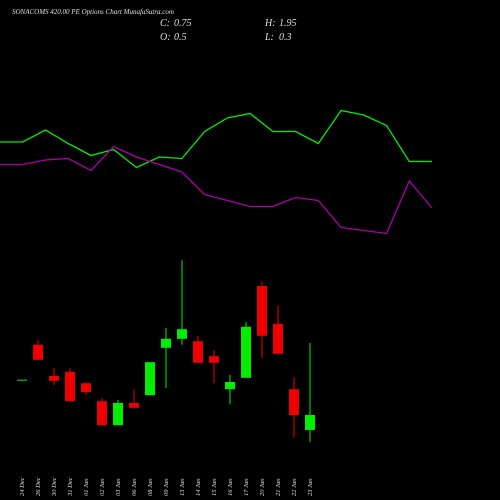 The width and height of the screenshot is (500, 500). Describe the element at coordinates (310, 487) in the screenshot. I see `x-tick-label: 23 Jan` at that location.